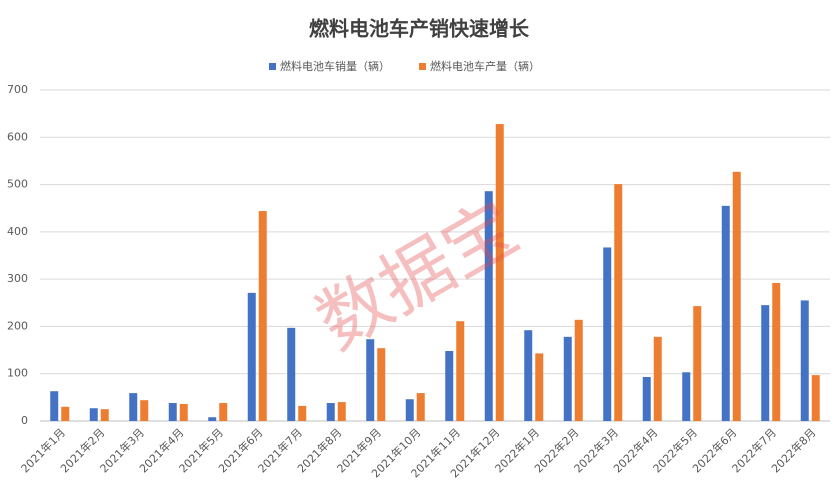  I want to click on y-tick-label: 200, so click(17, 325).